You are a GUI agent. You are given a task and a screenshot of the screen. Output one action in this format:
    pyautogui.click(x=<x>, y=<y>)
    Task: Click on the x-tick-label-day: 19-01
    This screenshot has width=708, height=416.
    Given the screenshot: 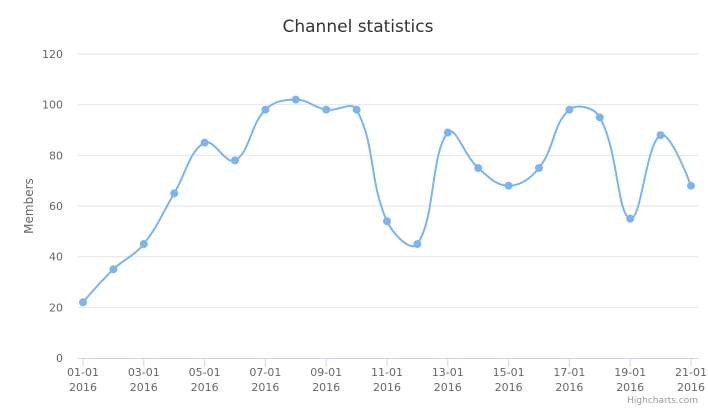 What is the action you would take?
    pyautogui.click(x=630, y=372)
    